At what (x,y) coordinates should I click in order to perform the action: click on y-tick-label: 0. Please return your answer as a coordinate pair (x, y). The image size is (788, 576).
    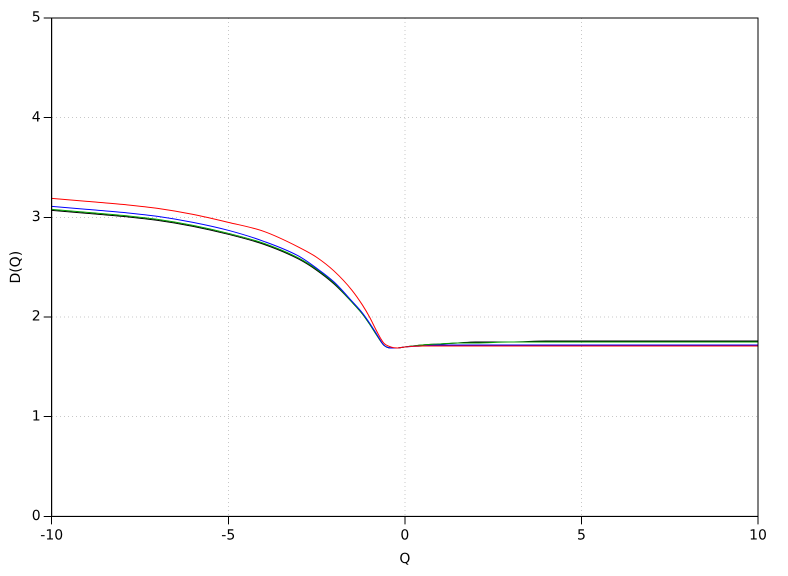
    Looking at the image, I should click on (36, 516).